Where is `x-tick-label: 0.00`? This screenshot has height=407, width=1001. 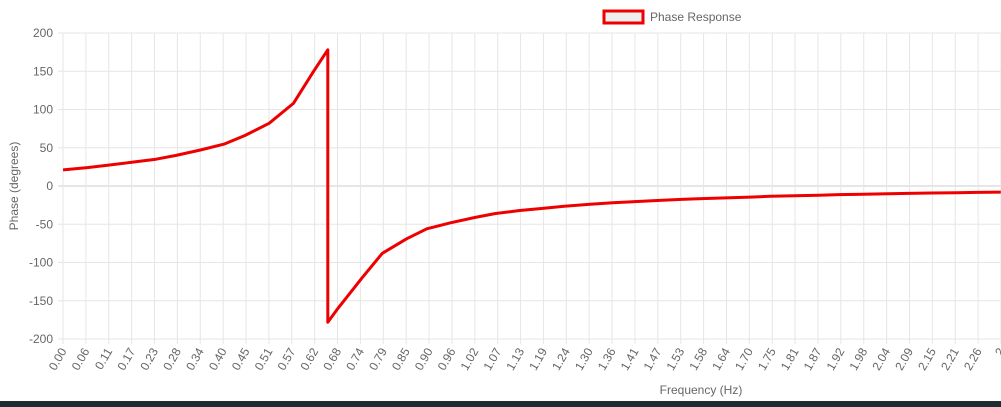 x-tick-label: 0.00 is located at coordinates (58, 359).